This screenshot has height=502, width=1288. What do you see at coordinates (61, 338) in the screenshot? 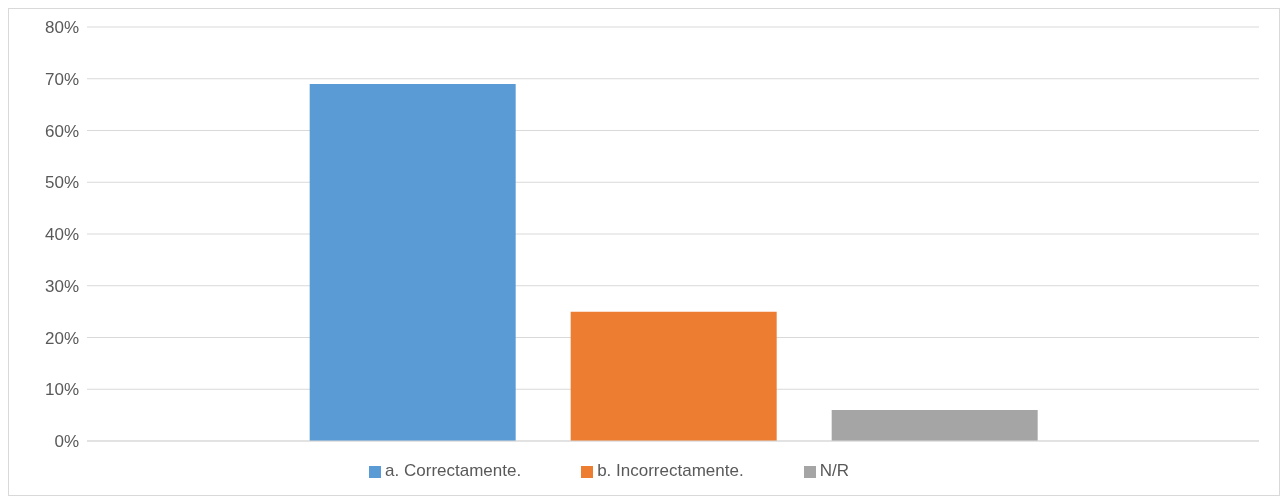
I see `y-tick-label: 20%` at bounding box center [61, 338].